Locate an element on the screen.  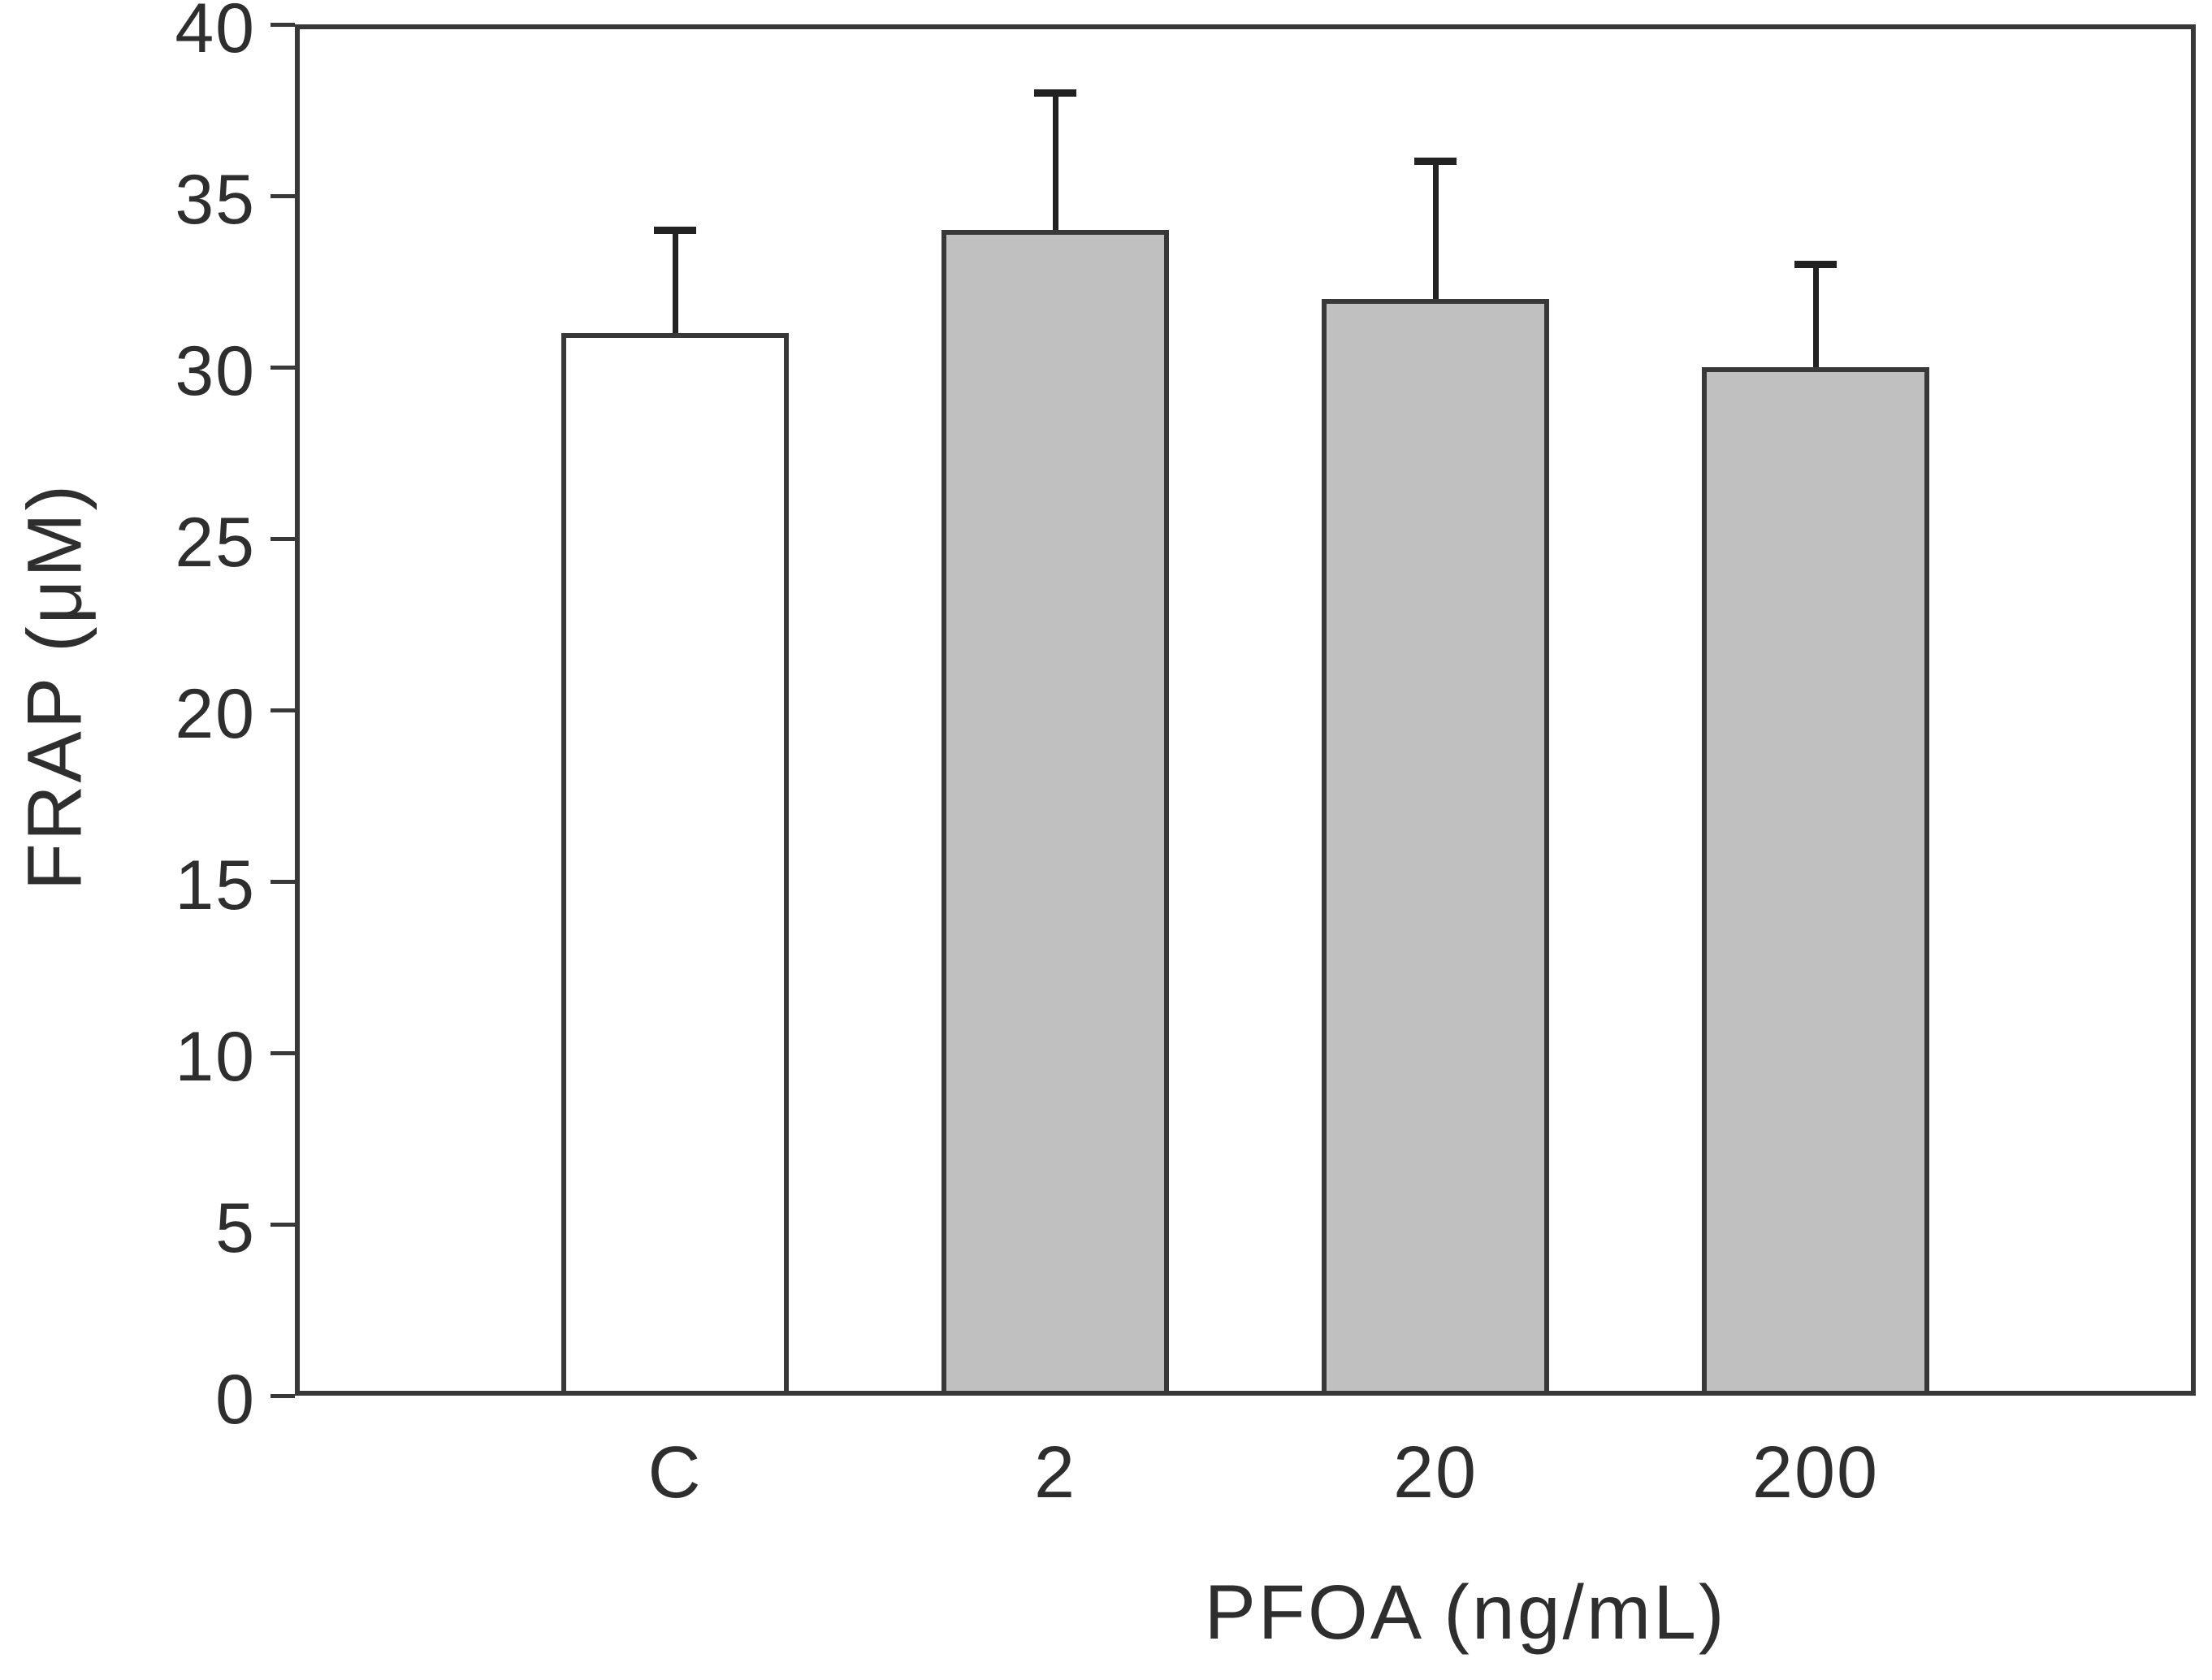
y-tick-label-35: 35 is located at coordinates (215, 201).